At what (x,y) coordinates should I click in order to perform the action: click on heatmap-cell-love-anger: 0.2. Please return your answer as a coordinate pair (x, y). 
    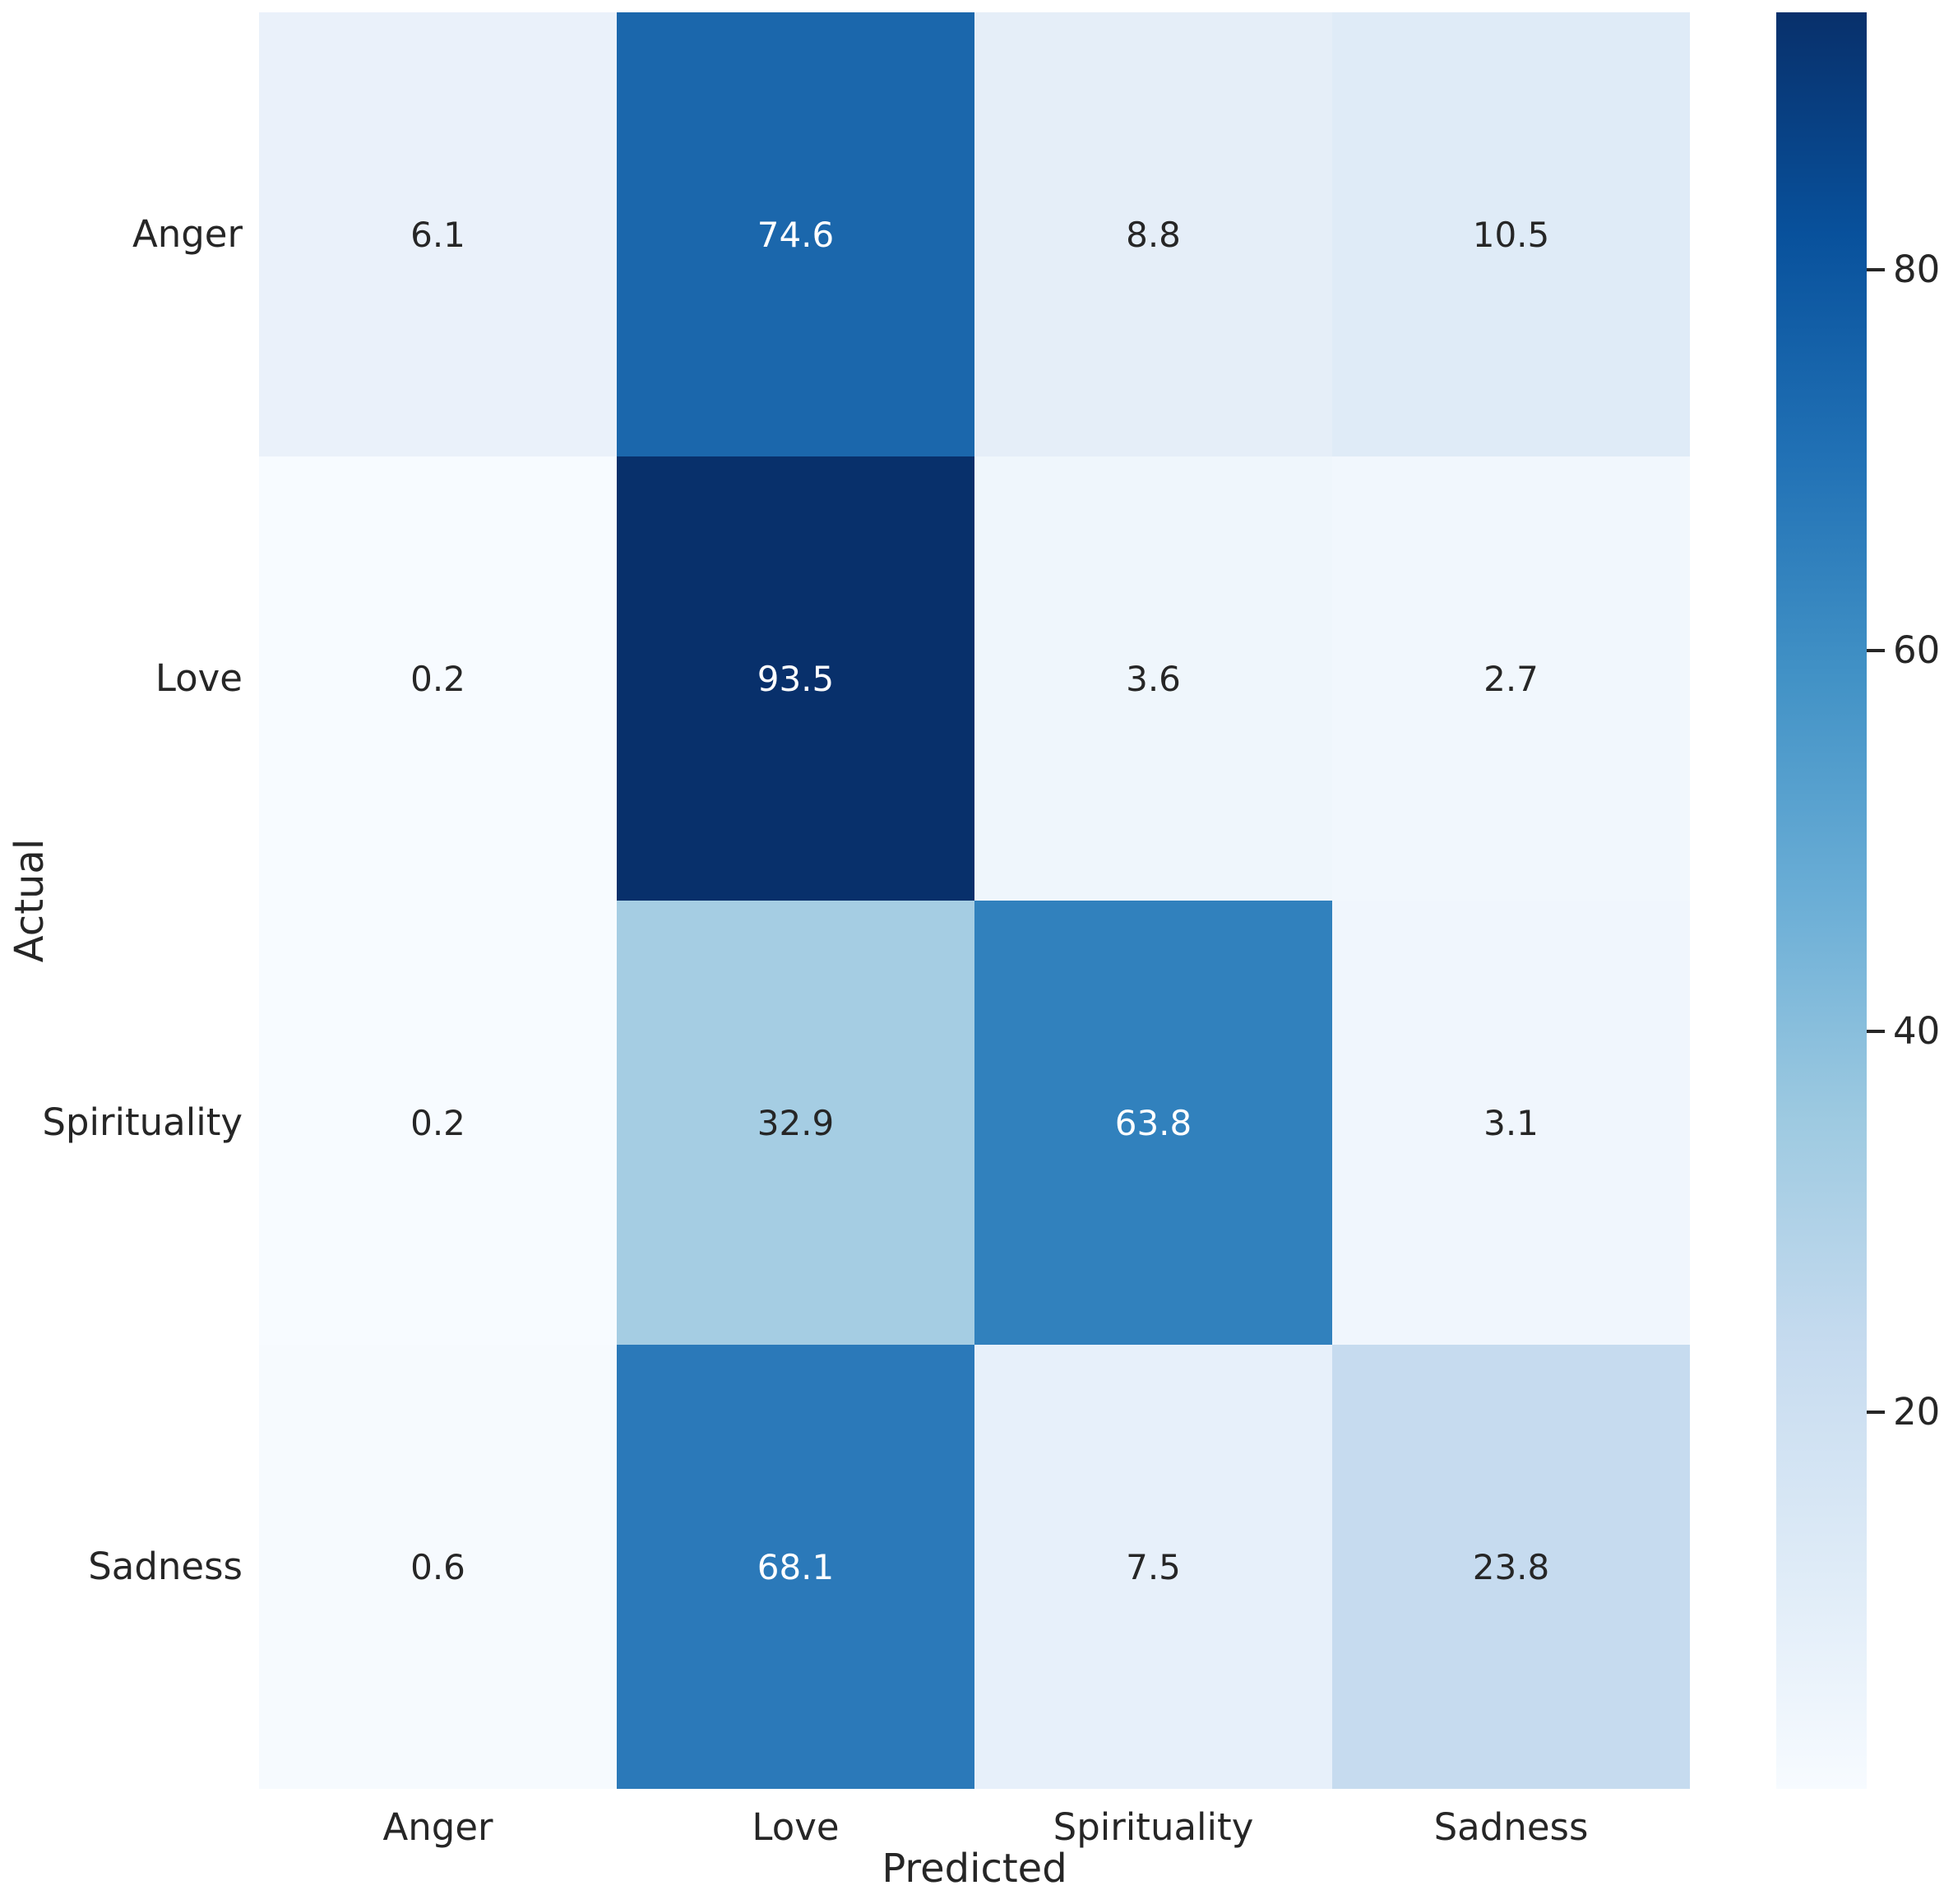
    Looking at the image, I should click on (438, 678).